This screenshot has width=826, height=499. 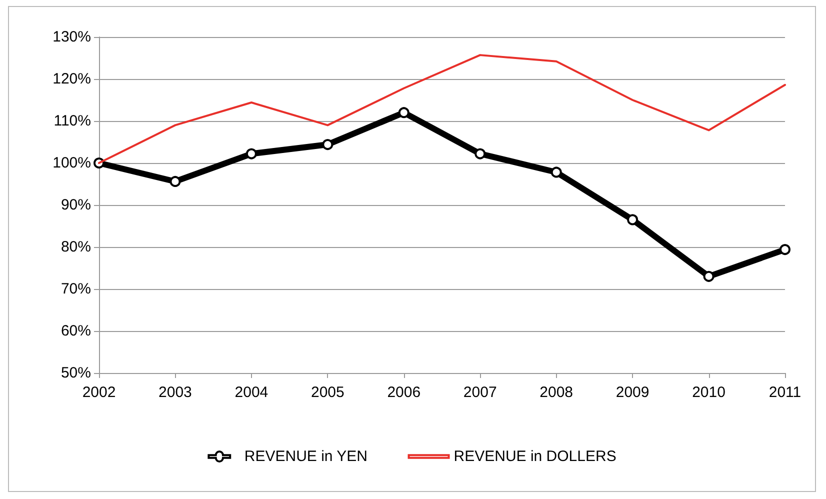 What do you see at coordinates (251, 392) in the screenshot?
I see `x-tick-label: 2004` at bounding box center [251, 392].